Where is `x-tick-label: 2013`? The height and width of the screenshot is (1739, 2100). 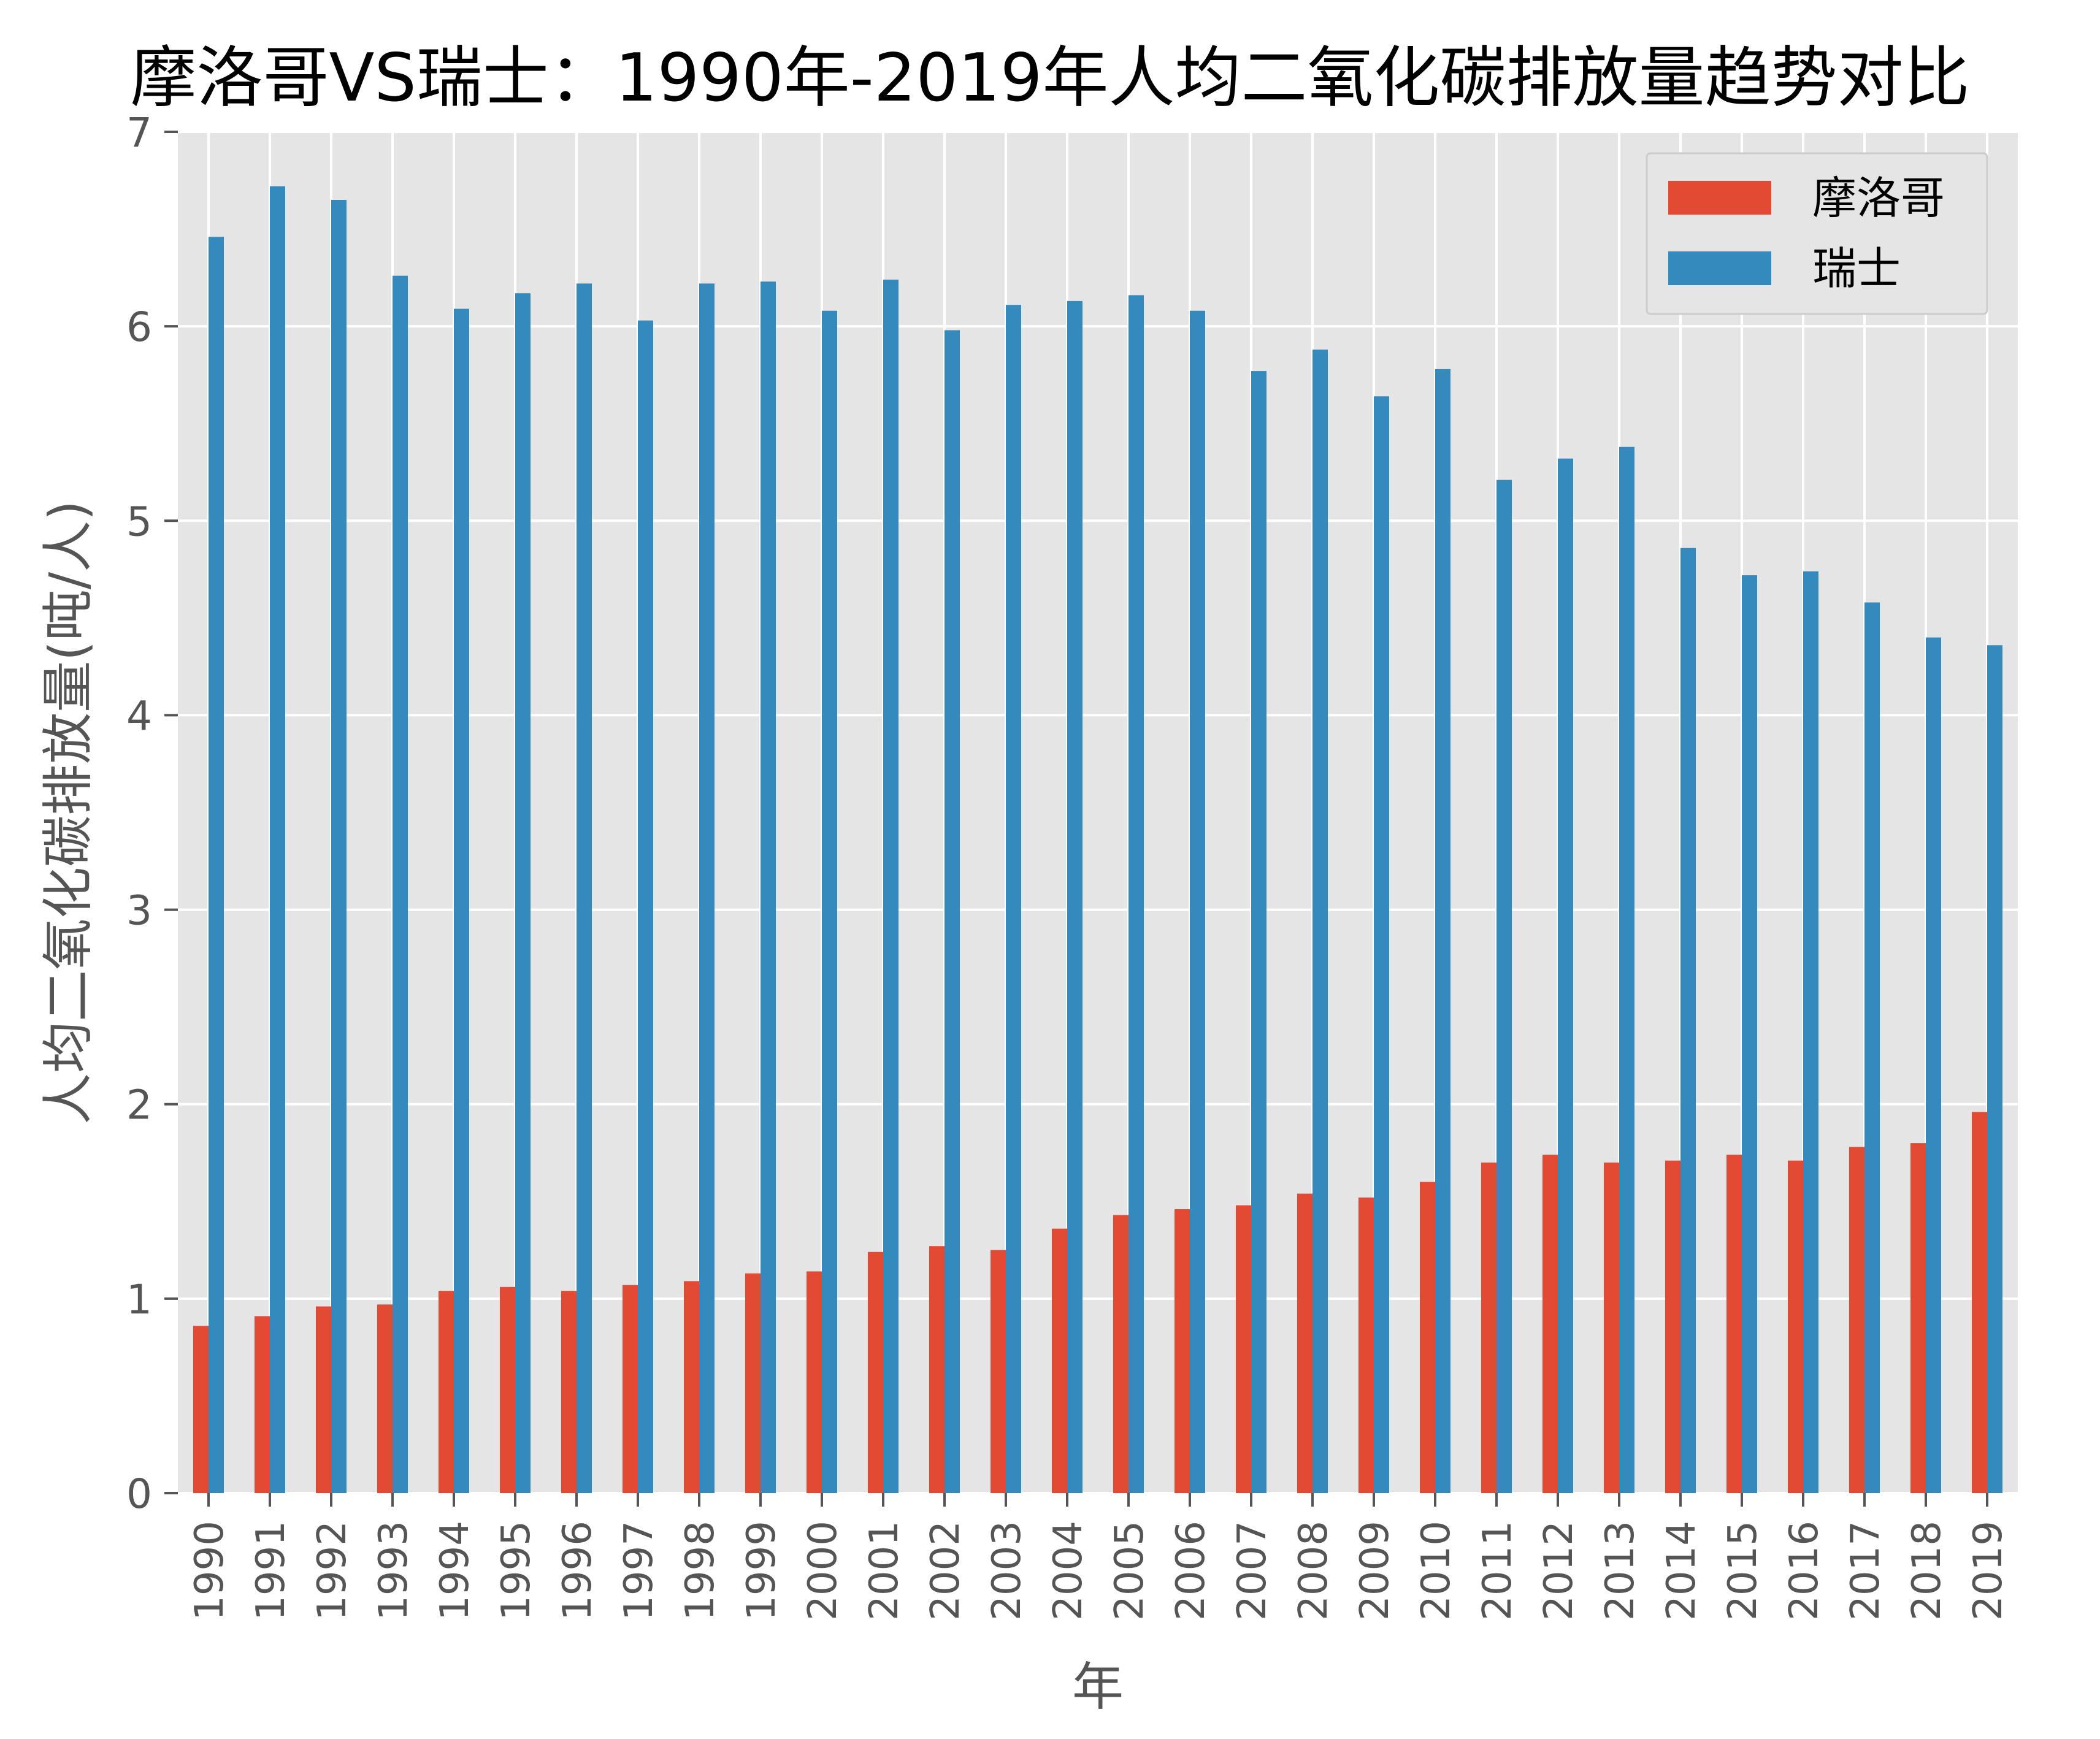
x-tick-label: 2013 is located at coordinates (1620, 1571).